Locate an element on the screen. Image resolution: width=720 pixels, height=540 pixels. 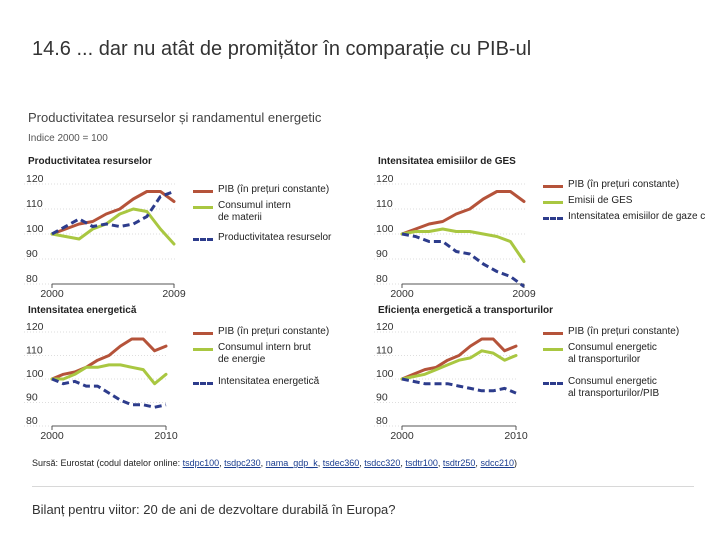
chart-title-resource-productivity: Productivitatea resurselor is located at coordinates (90, 161).